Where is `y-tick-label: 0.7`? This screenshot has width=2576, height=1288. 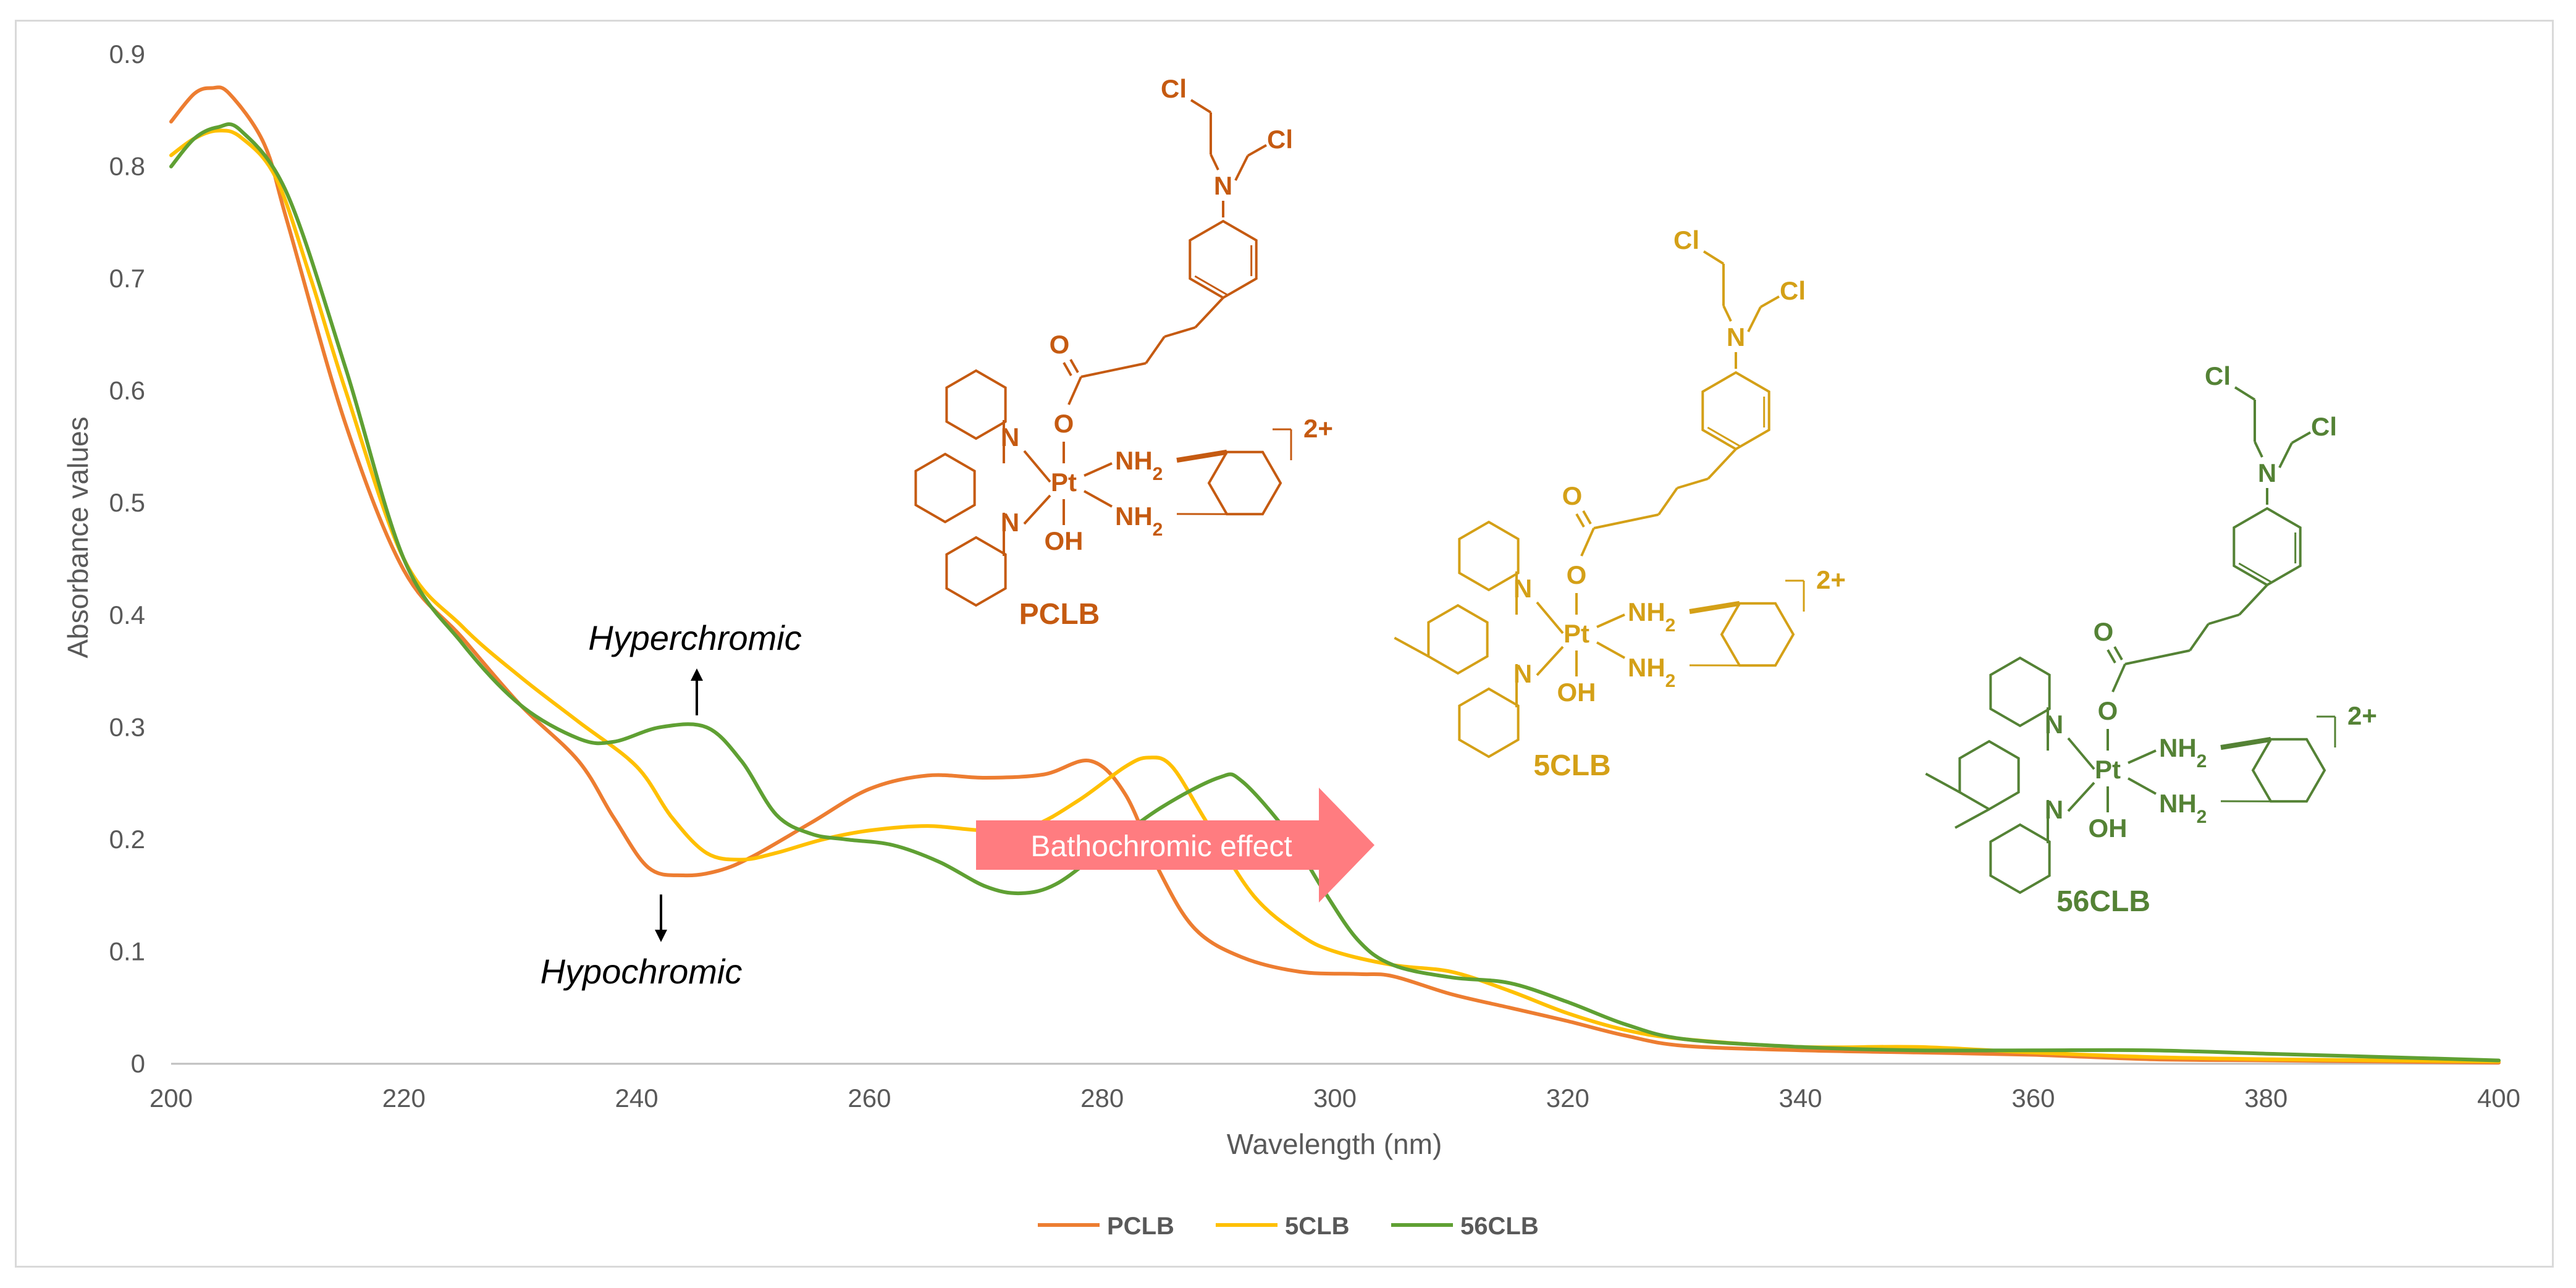
y-tick-label: 0.7 is located at coordinates (127, 278).